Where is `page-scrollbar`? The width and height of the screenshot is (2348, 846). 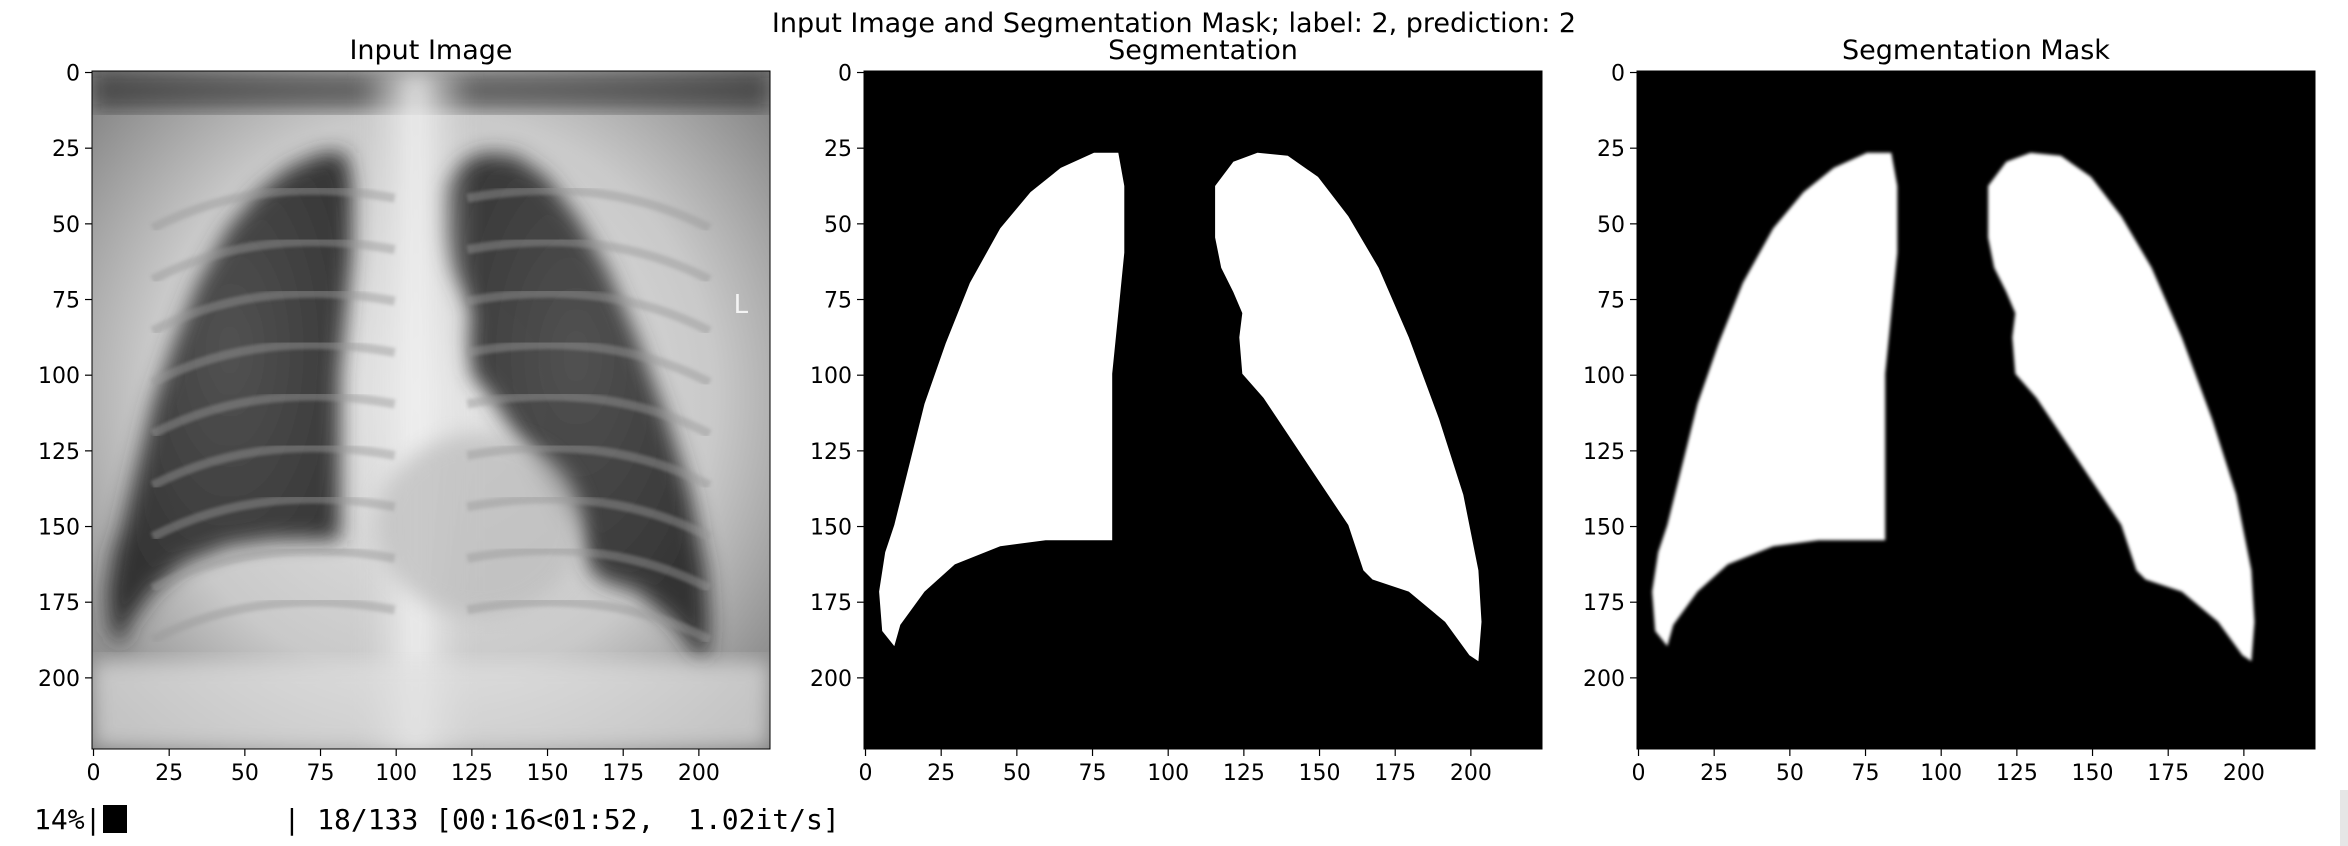 page-scrollbar is located at coordinates (2344, 818).